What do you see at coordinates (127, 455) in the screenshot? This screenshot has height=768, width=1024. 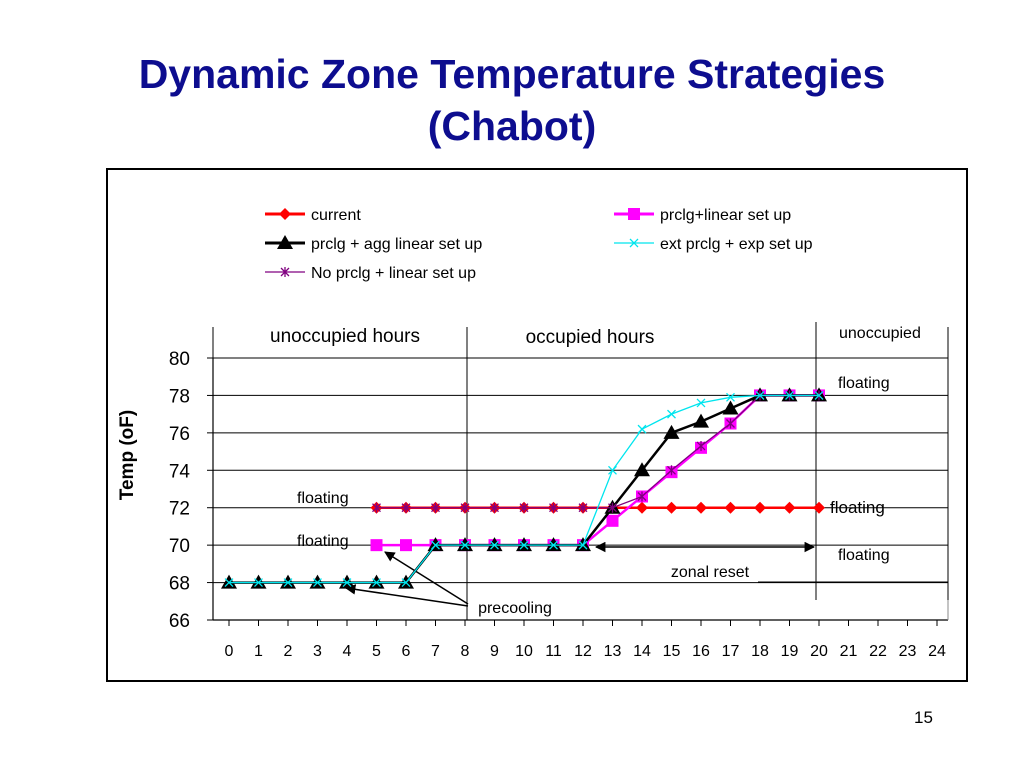 I see `y-axis-title: Temp (oF)` at bounding box center [127, 455].